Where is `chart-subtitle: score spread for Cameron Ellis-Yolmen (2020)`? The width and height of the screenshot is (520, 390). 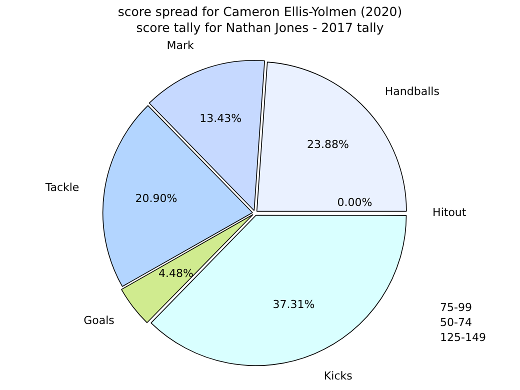
chart-subtitle: score spread for Cameron Ellis-Yolmen (2020) is located at coordinates (260, 11).